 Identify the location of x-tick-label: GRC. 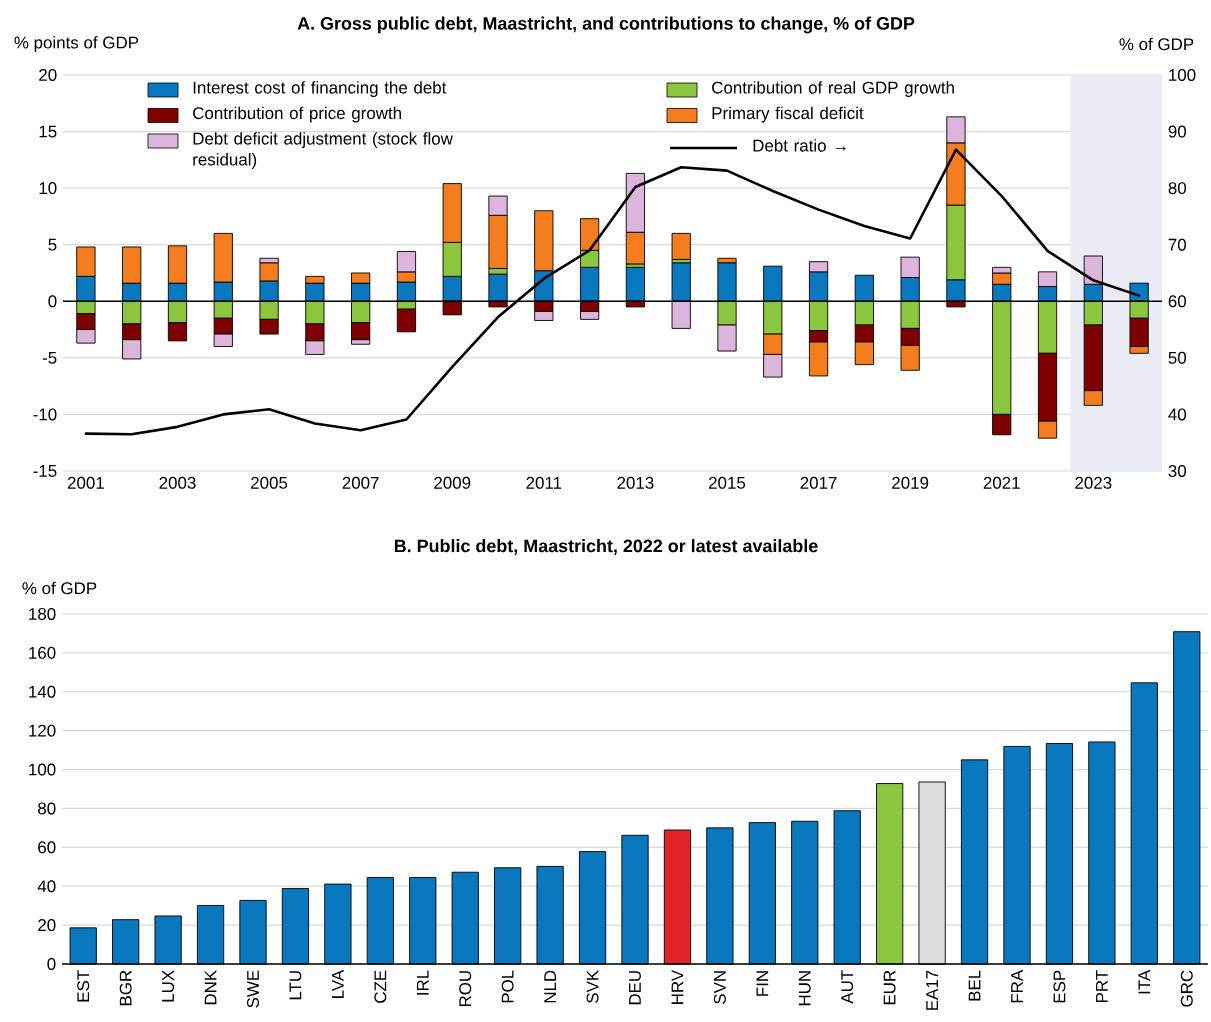
(1186, 988).